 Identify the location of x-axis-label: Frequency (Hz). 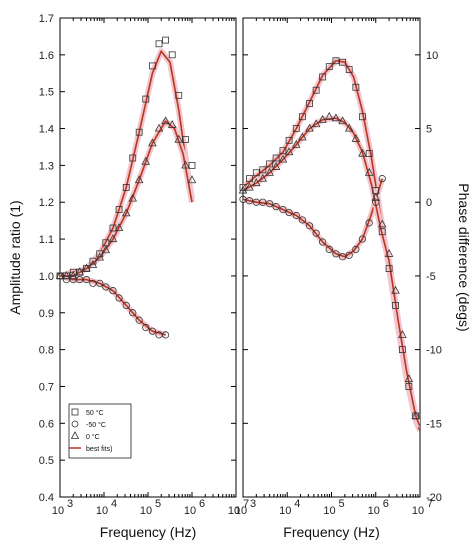
(148, 532).